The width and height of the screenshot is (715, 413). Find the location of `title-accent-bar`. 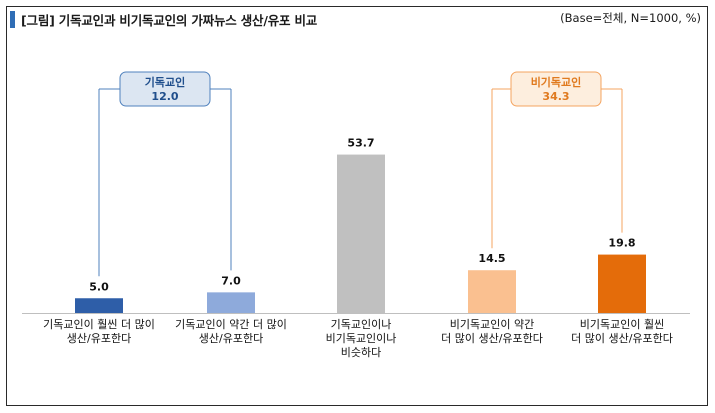

title-accent-bar is located at coordinates (12, 19).